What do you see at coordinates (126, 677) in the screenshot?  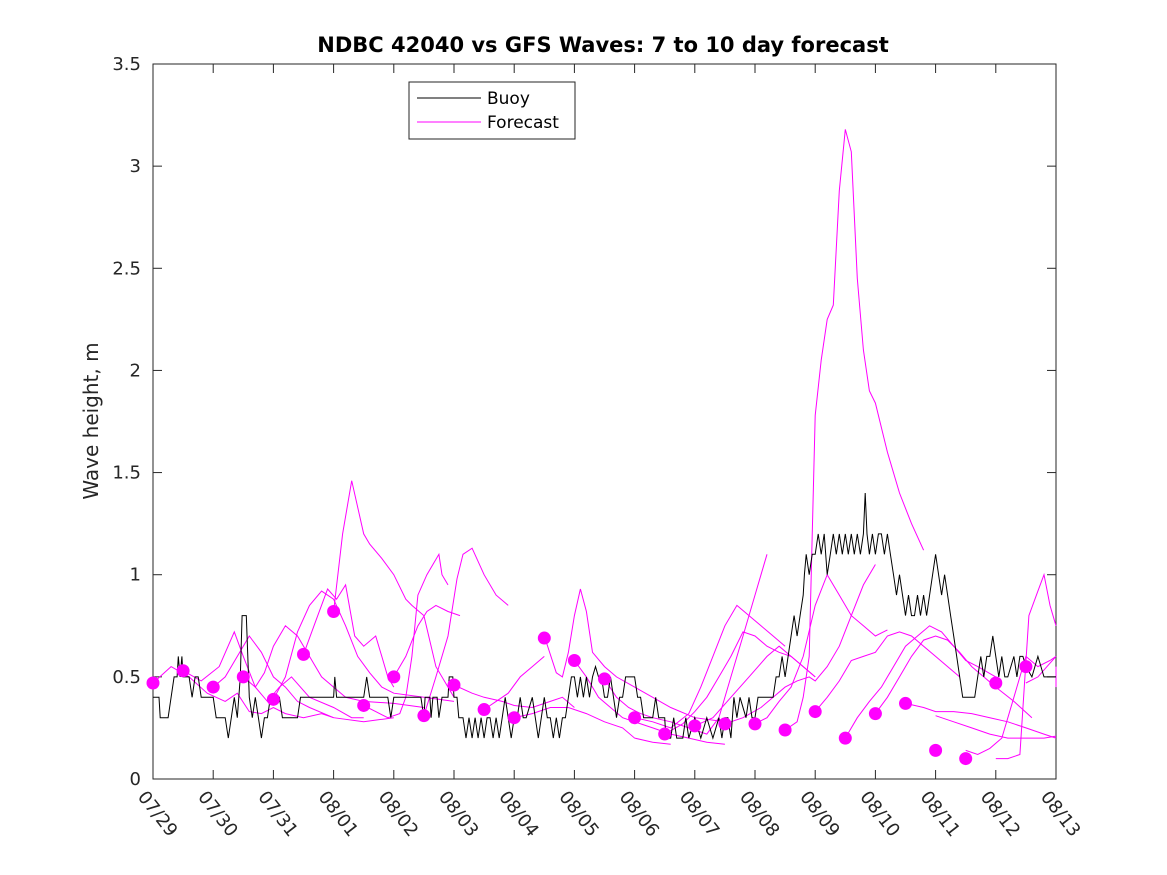 I see `y-tick-label: 0.5` at bounding box center [126, 677].